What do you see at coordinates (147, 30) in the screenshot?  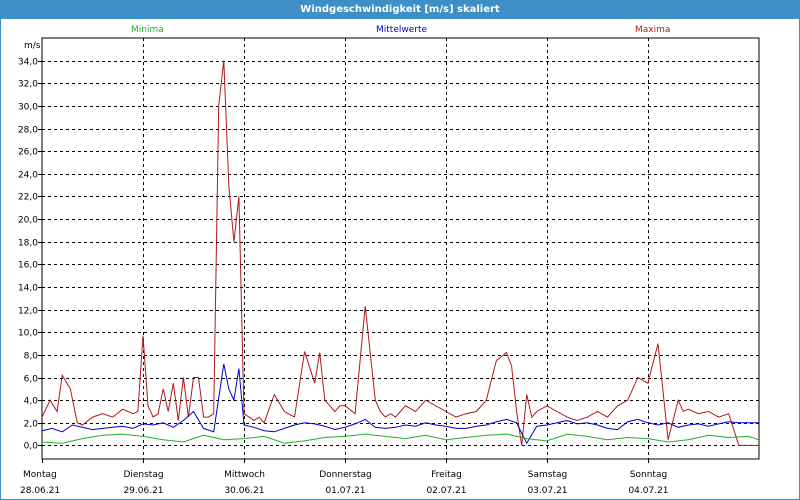 I see `legend-minima: Minima` at bounding box center [147, 30].